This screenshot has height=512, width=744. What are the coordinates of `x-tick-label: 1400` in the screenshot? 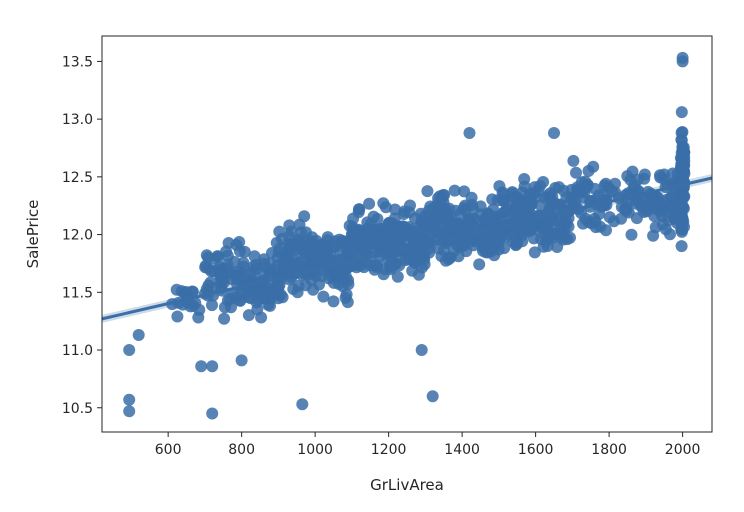 It's located at (462, 450).